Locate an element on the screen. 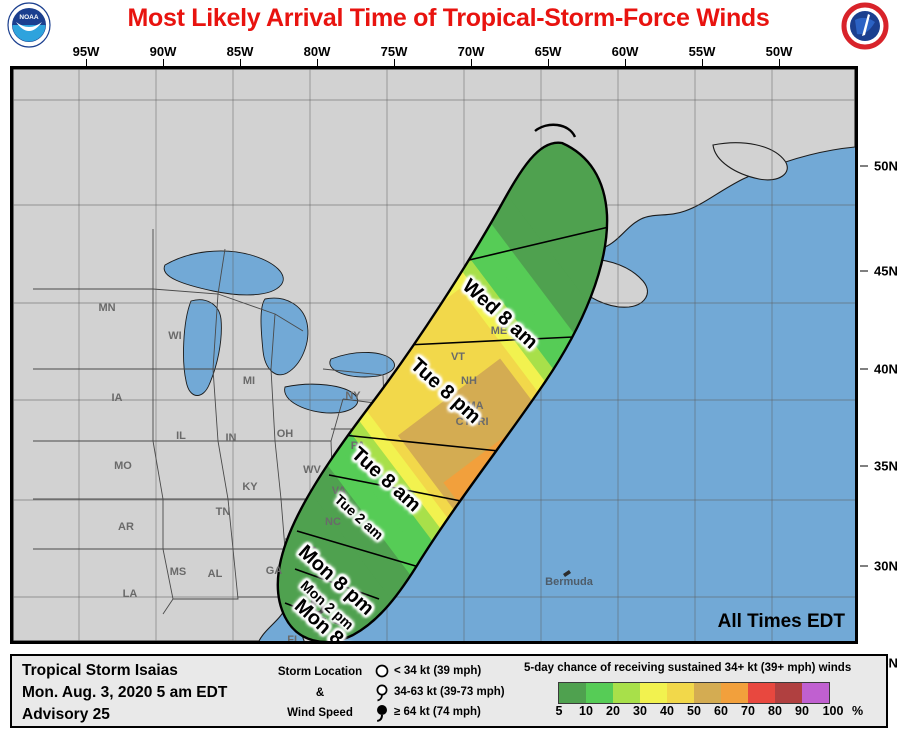  colorbar-tick-40: 40 is located at coordinates (667, 711).